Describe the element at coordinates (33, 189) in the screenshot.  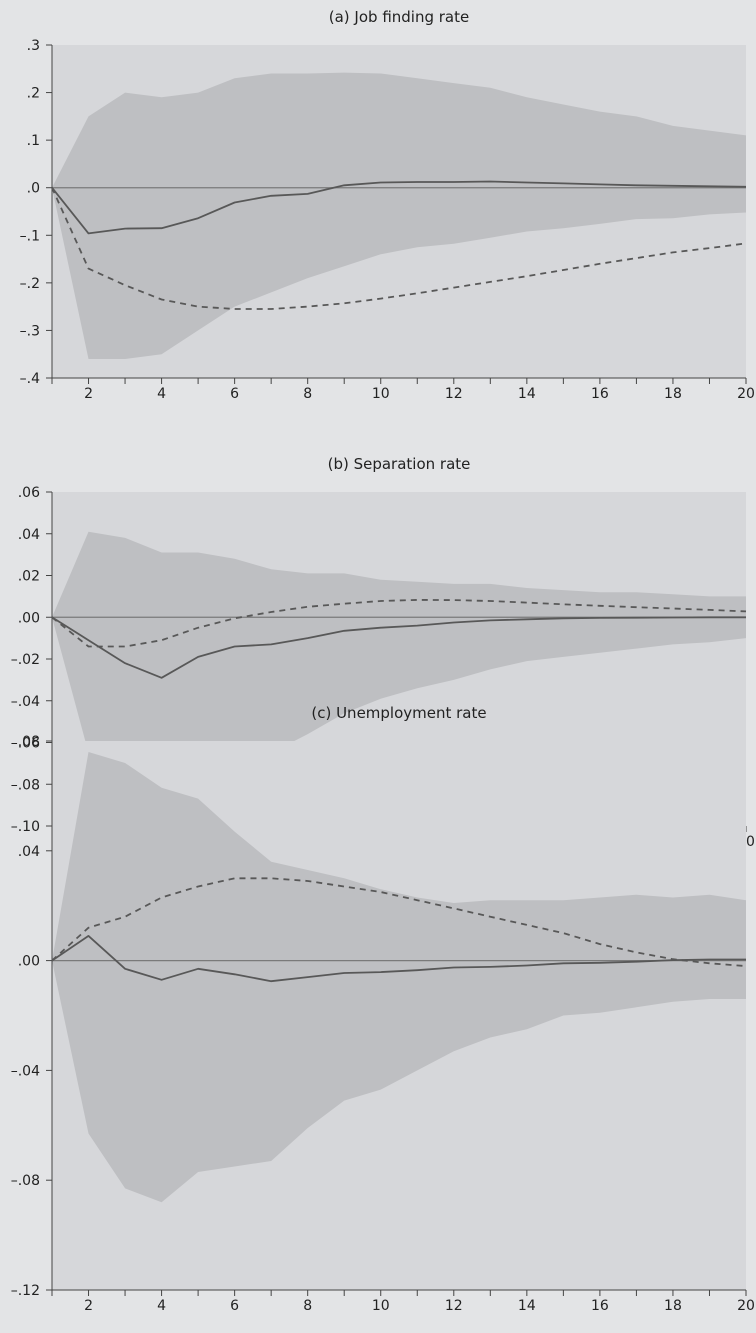
I see `y-tick-label: .0` at that location.